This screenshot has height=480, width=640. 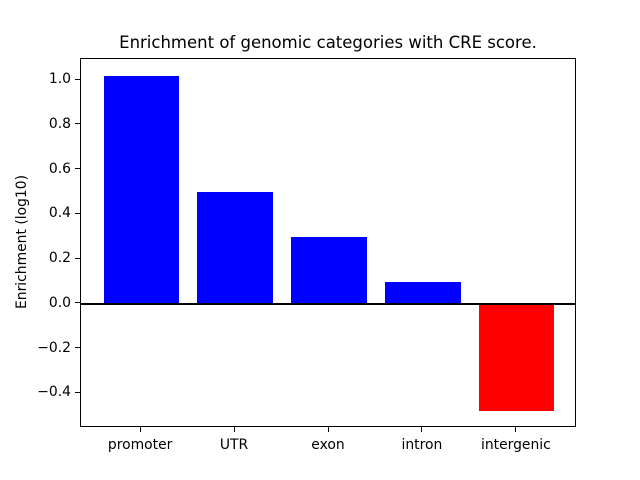 What do you see at coordinates (59, 123) in the screenshot?
I see `y-tick-label: 0.8` at bounding box center [59, 123].